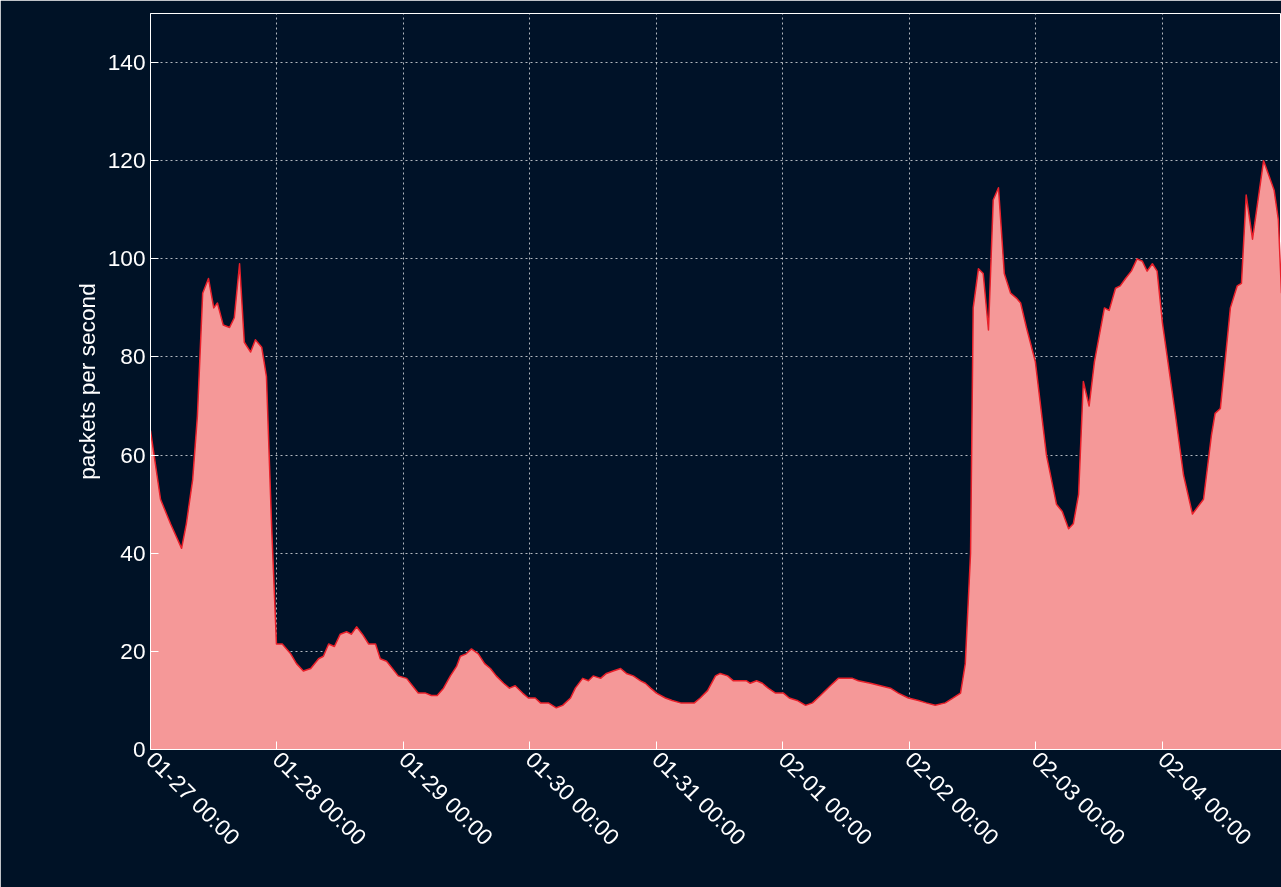  Describe the element at coordinates (133, 356) in the screenshot. I see `y-tick-label: 80` at that location.